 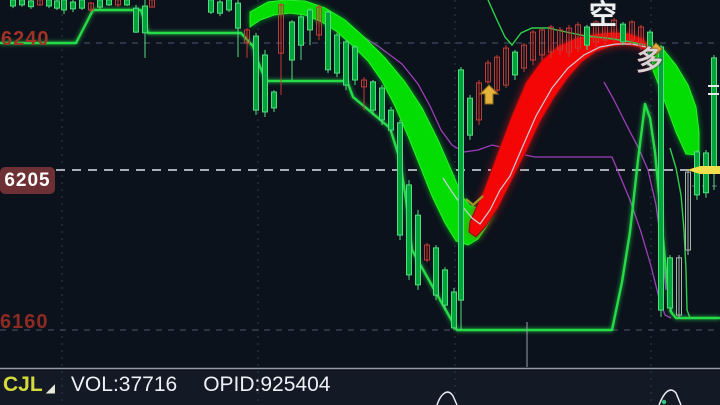 What do you see at coordinates (23, 384) in the screenshot?
I see `indicator-name-button: CJL` at bounding box center [23, 384].